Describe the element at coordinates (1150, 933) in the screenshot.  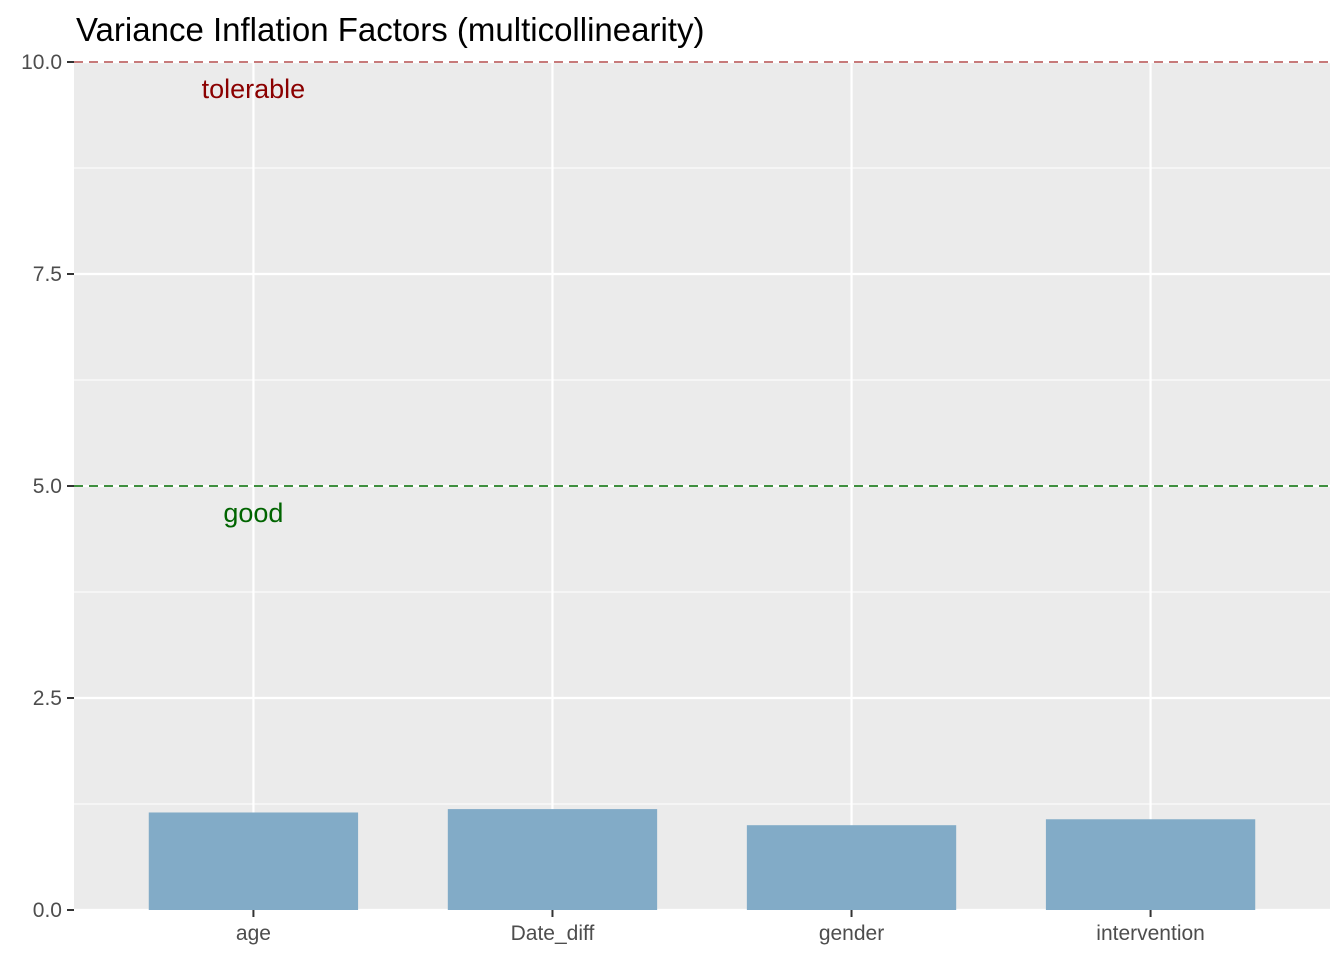
I see `x-tick-label: intervention` at that location.